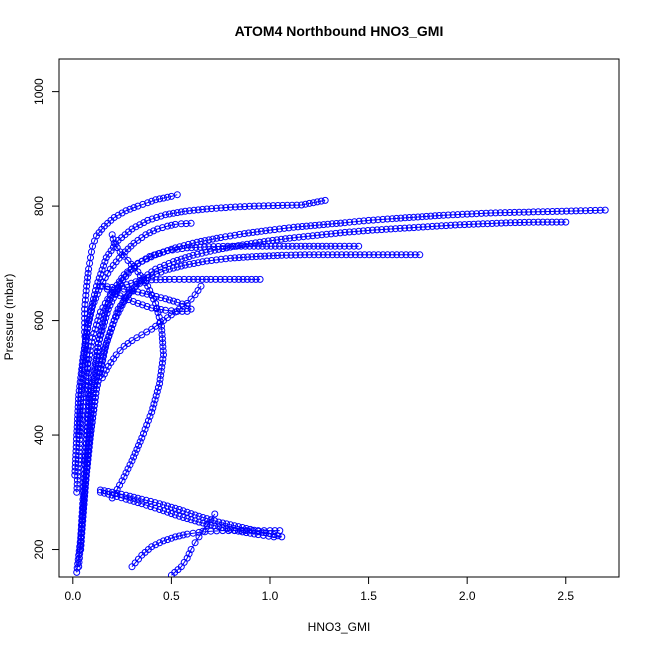 This screenshot has width=650, height=650. What do you see at coordinates (39, 206) in the screenshot?
I see `y-tick-label: 800` at bounding box center [39, 206].